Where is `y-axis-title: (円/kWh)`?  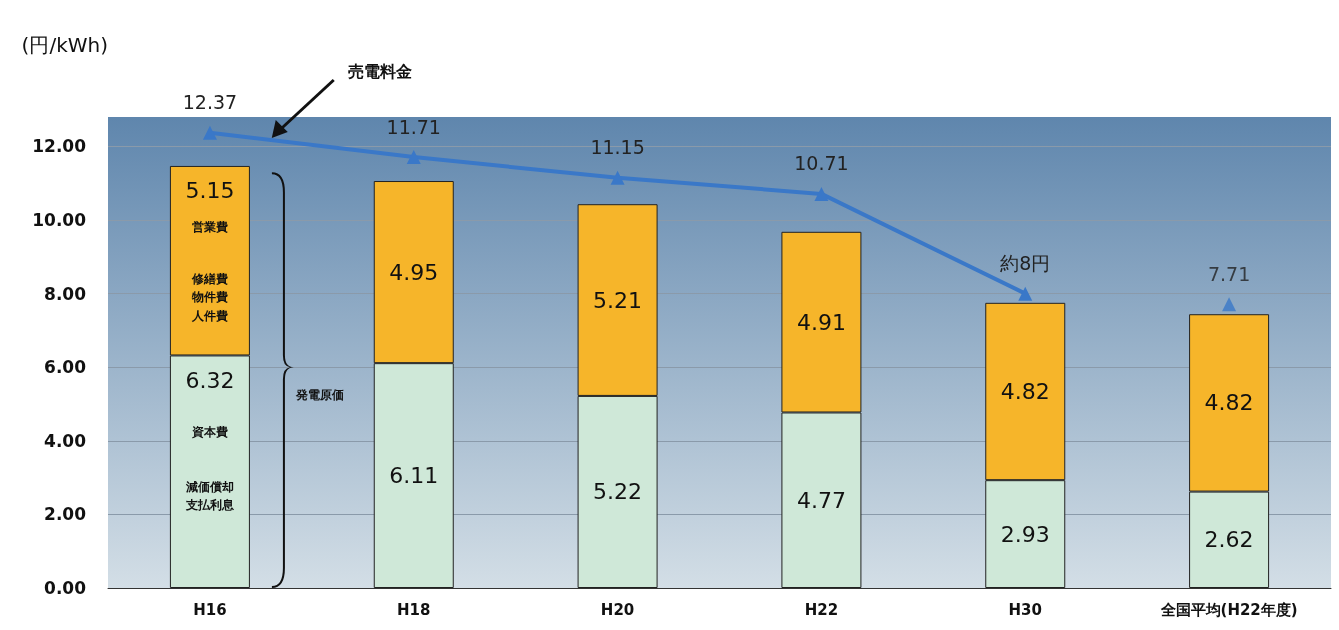
y-axis-title: (円/kWh) is located at coordinates (64, 45).